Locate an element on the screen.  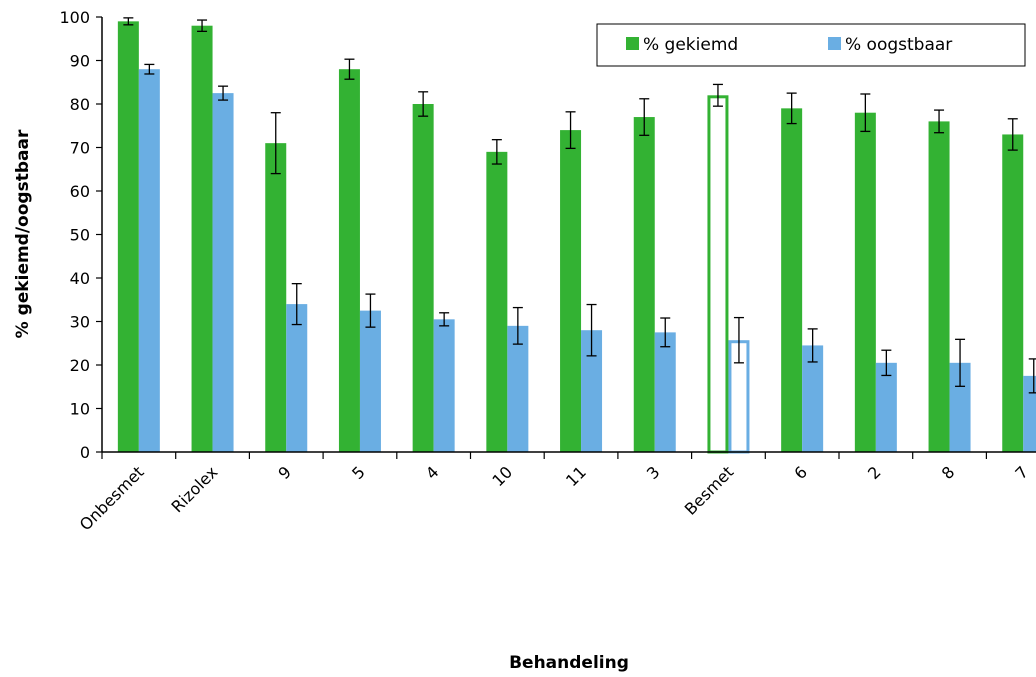
x-tick-label: 4 is located at coordinates (432, 472).